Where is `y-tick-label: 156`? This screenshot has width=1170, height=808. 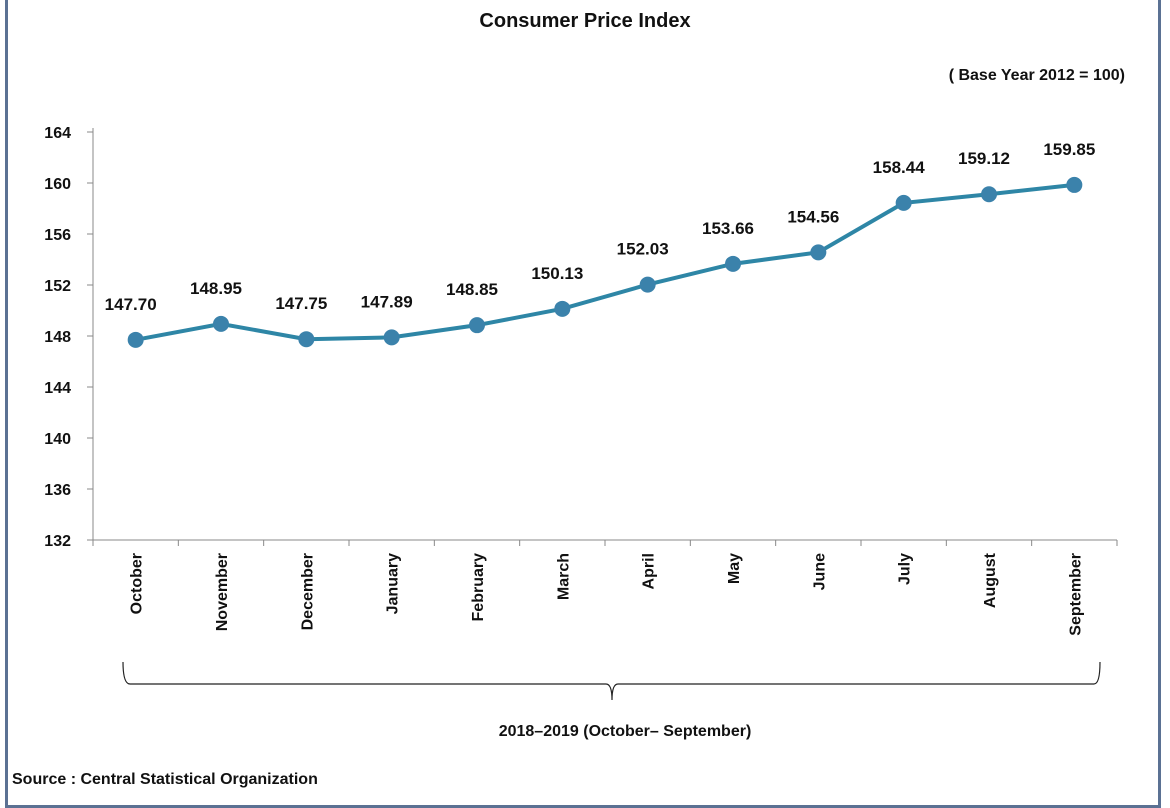
y-tick-label: 156 is located at coordinates (57, 235).